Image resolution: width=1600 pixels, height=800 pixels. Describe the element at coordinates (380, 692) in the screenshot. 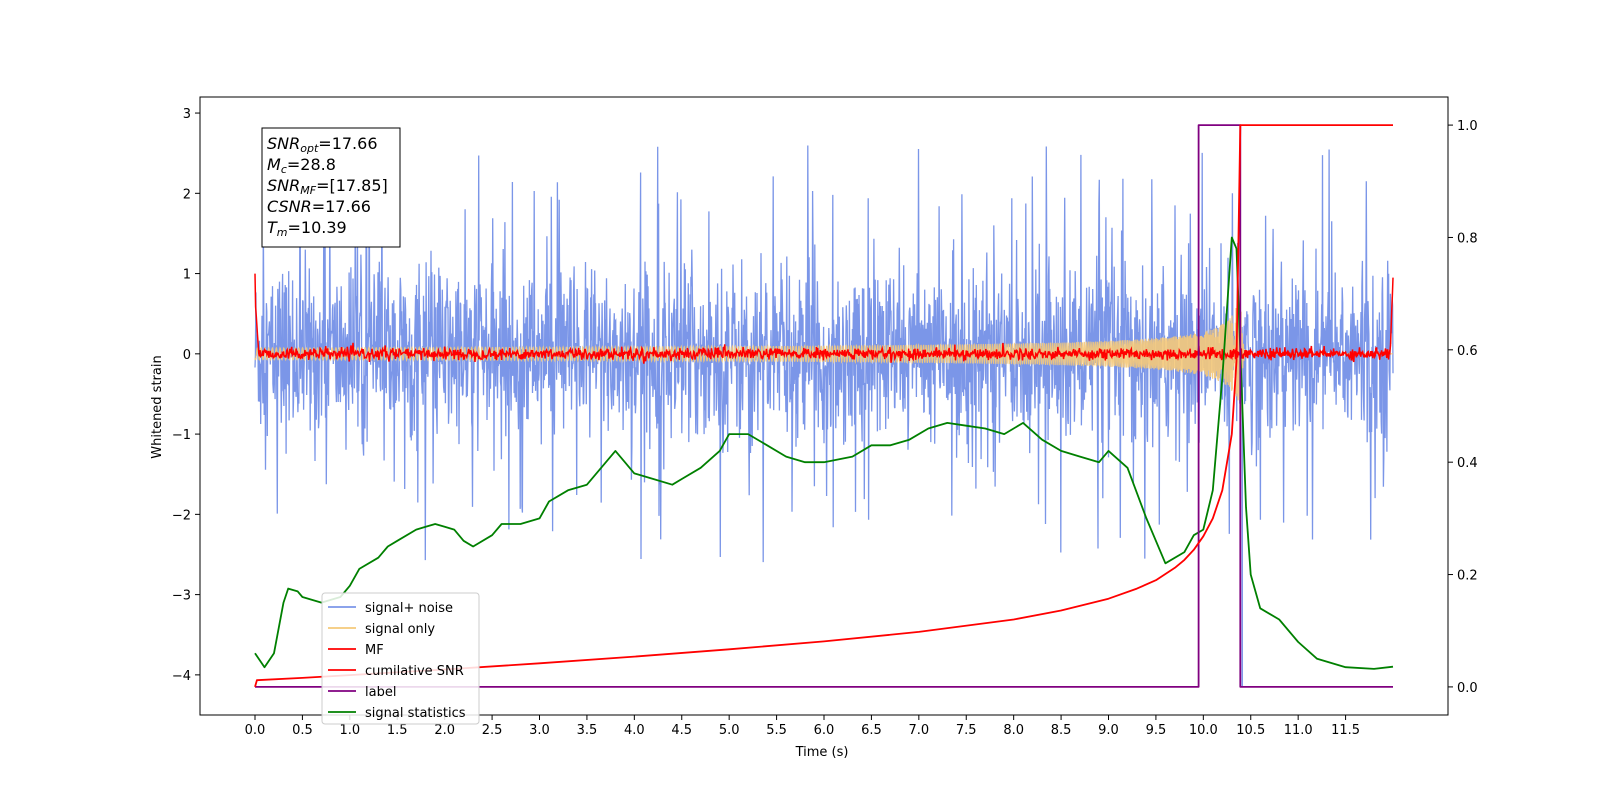

I see `legend-label: label` at that location.